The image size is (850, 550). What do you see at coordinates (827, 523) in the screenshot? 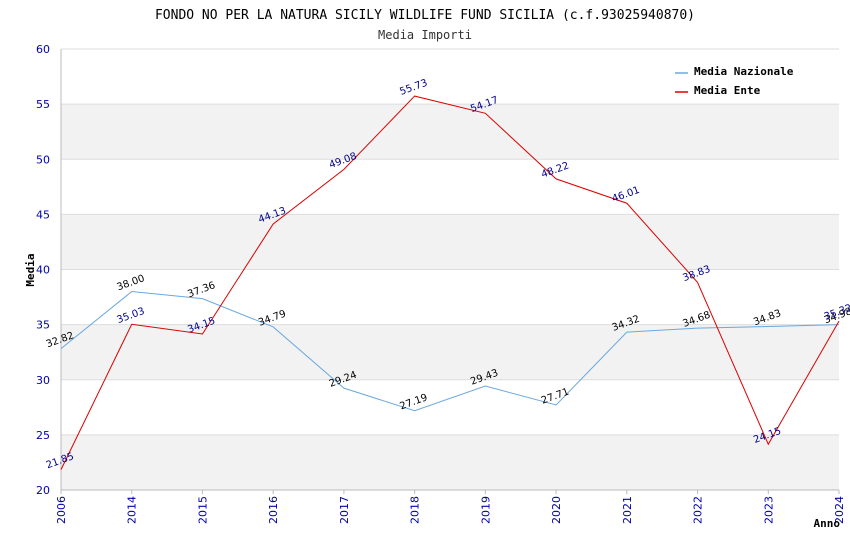
I see `x-axis-label: Anno` at bounding box center [827, 523].